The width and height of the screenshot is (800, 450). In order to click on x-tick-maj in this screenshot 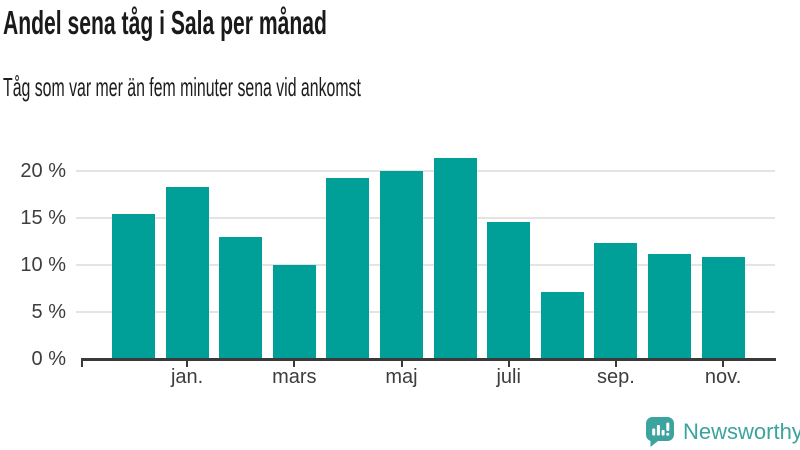, I will do `click(401, 364)`.